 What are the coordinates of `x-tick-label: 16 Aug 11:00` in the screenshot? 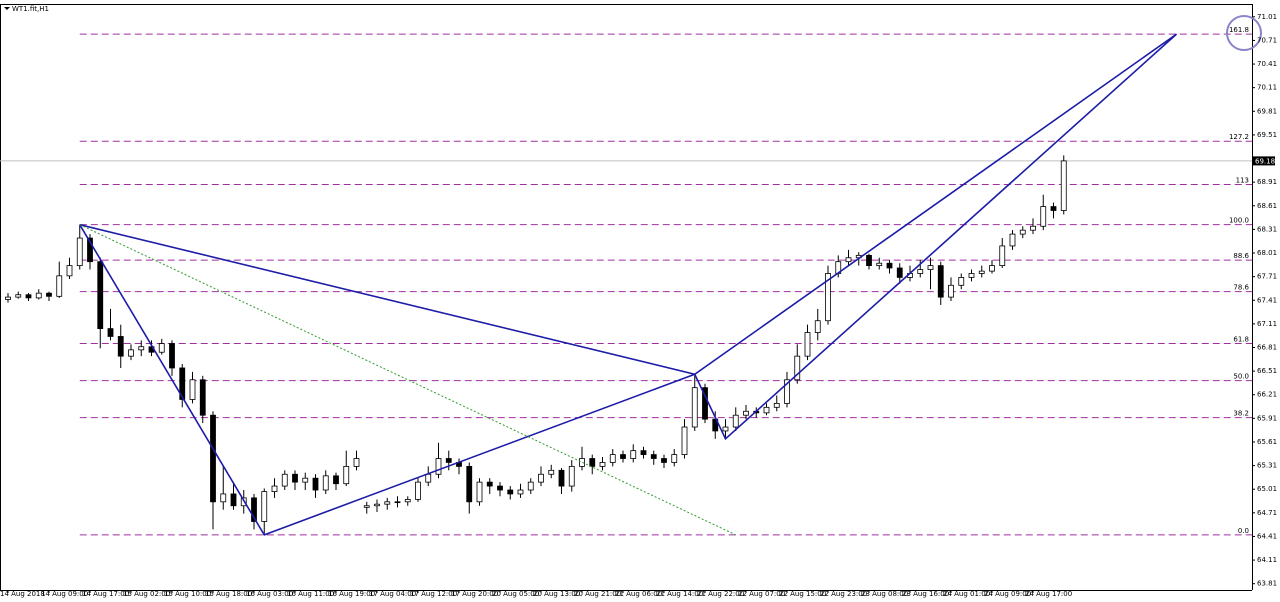 It's located at (310, 594).